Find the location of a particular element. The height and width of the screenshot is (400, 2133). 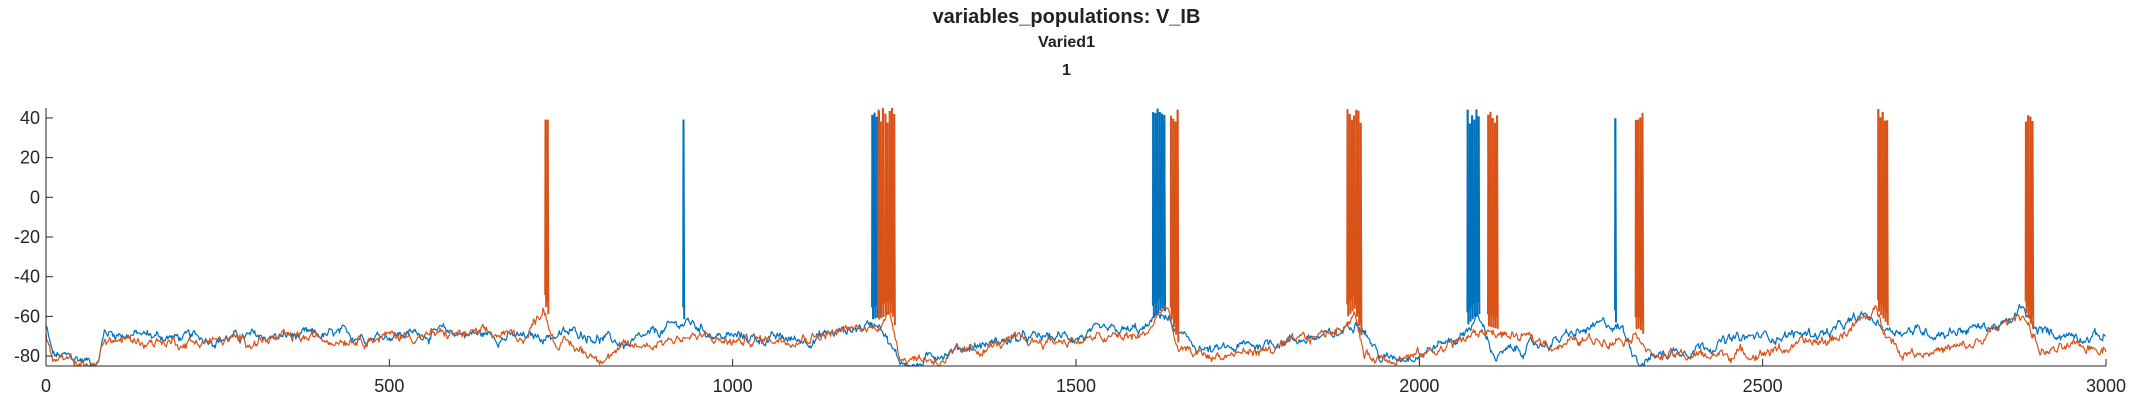

y-tick-label: 40 is located at coordinates (30, 118).